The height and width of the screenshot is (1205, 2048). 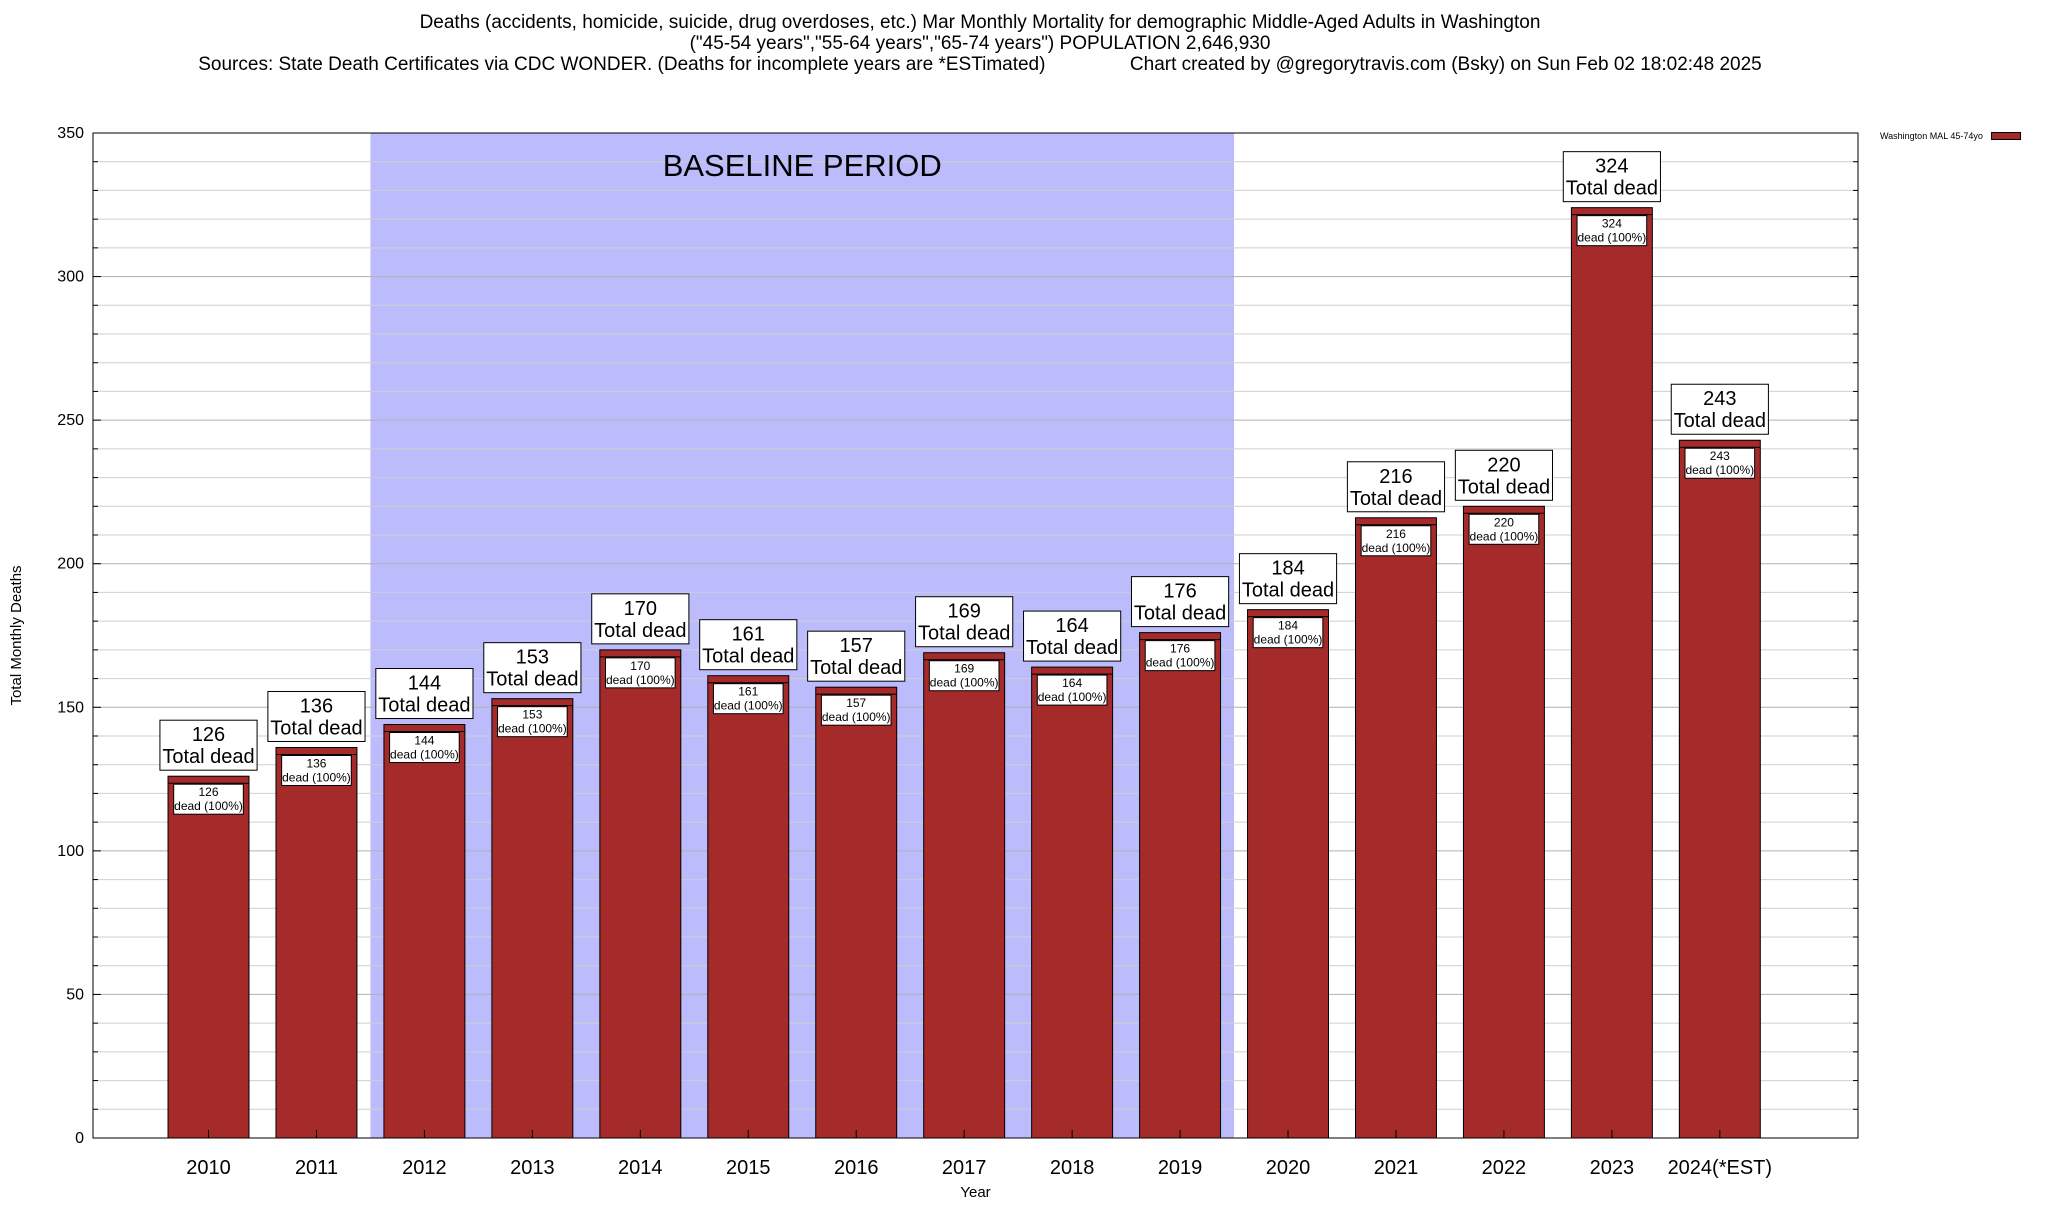 What do you see at coordinates (1504, 1168) in the screenshot?
I see `x-tick-label: 2022` at bounding box center [1504, 1168].